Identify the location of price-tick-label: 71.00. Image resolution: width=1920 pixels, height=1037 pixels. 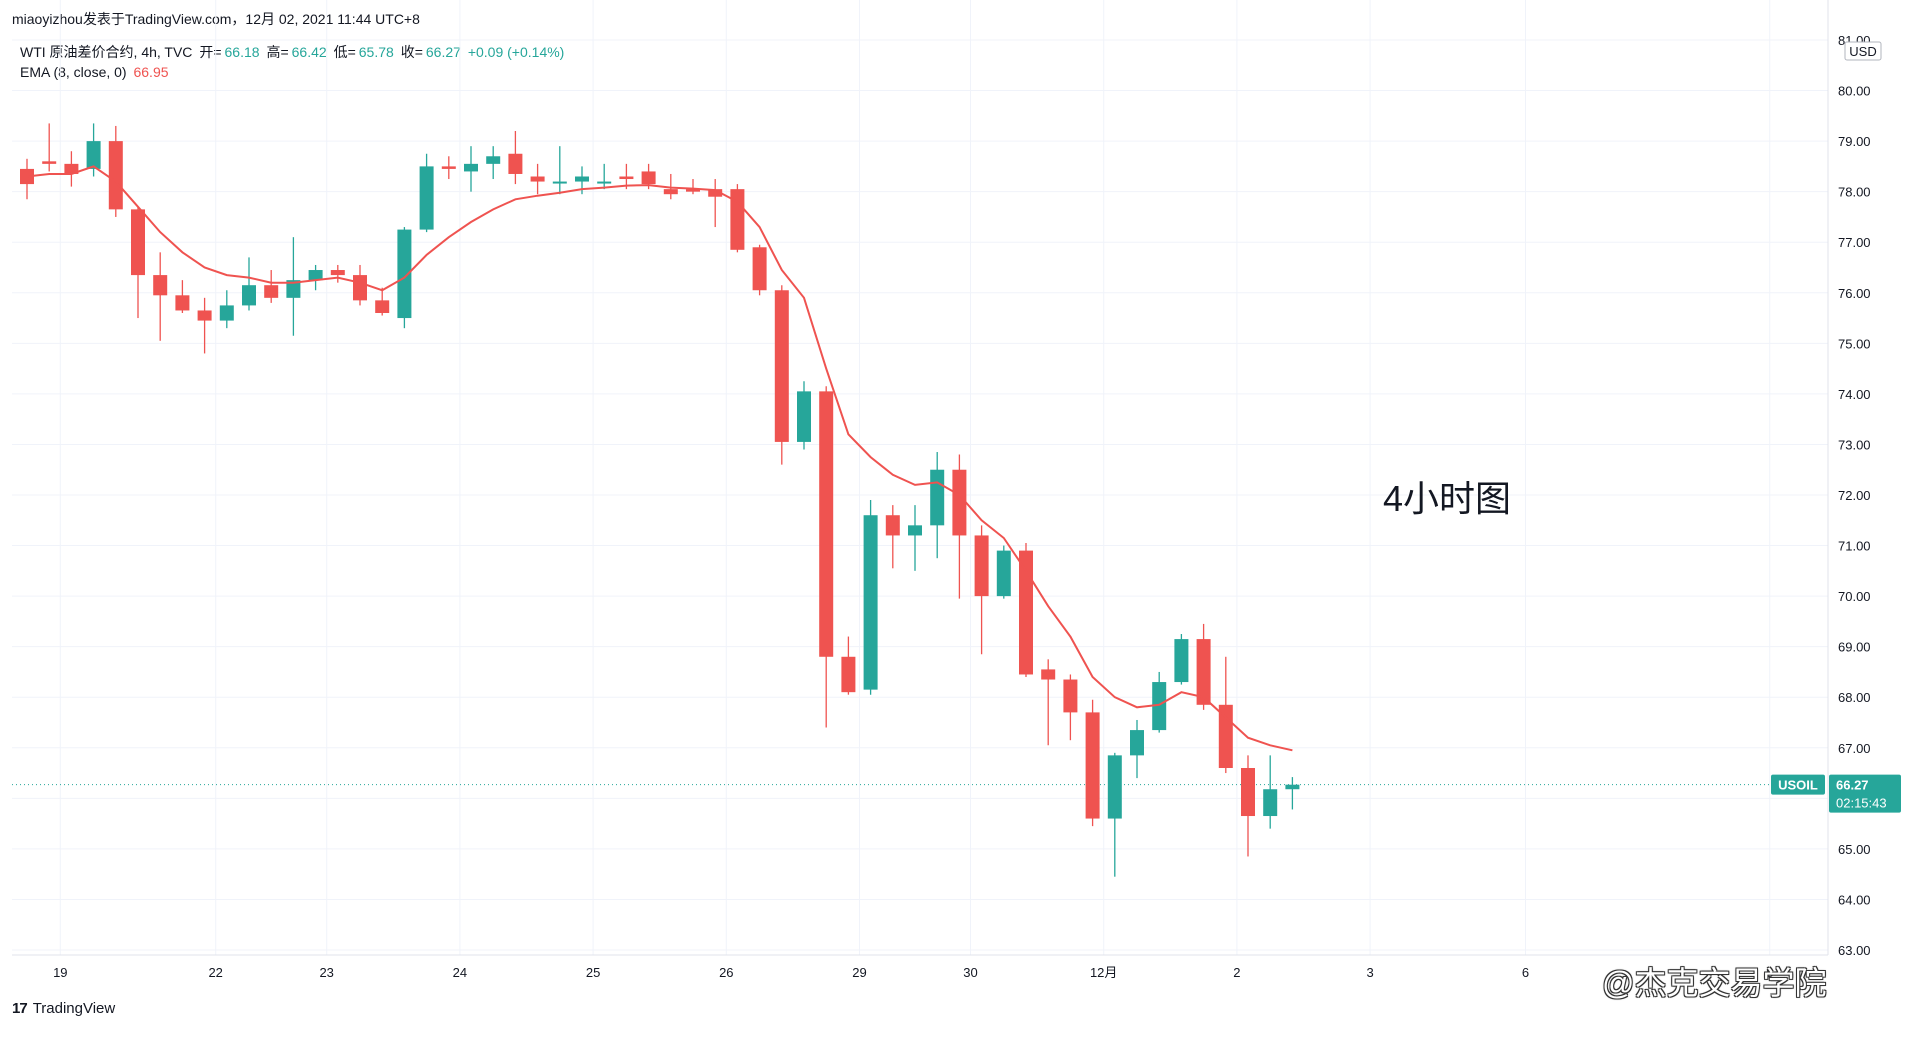
(1854, 546).